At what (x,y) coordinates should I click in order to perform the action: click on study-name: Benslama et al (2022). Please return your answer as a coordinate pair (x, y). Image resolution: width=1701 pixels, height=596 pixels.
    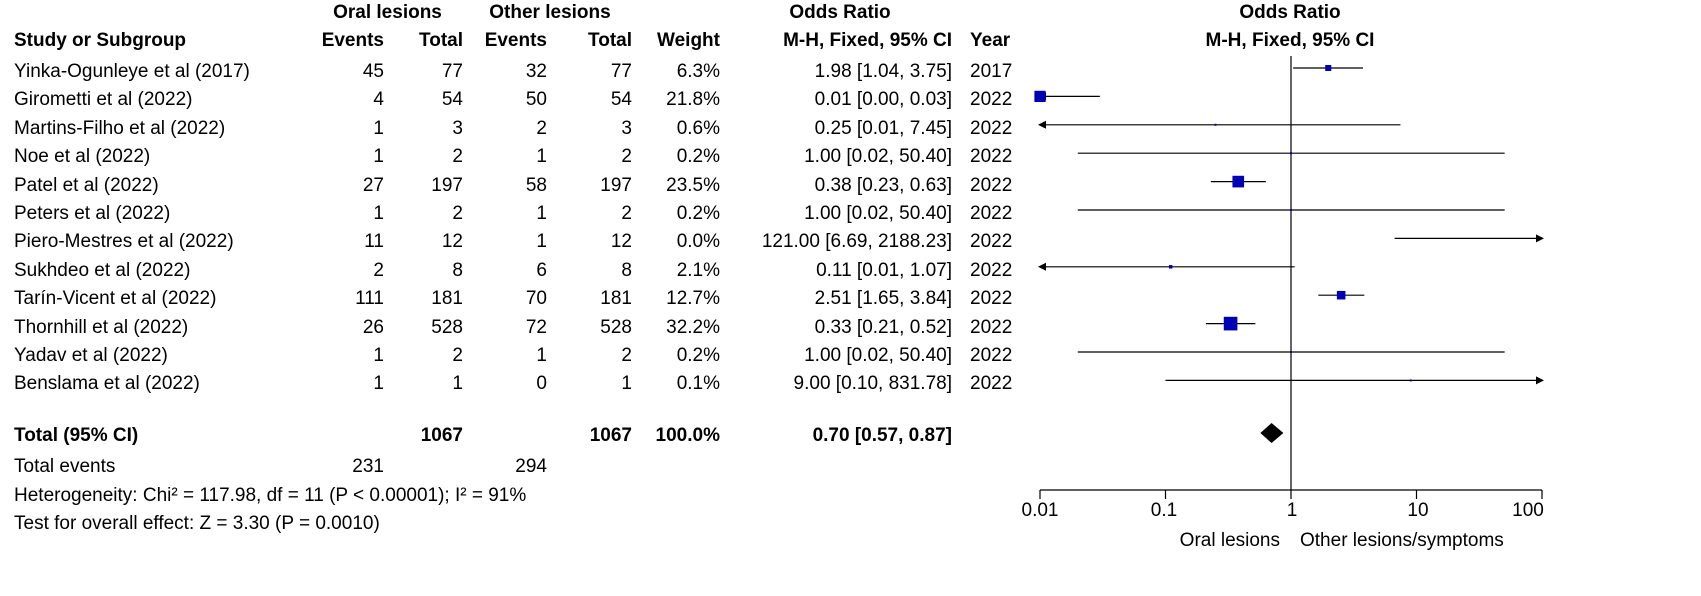
    Looking at the image, I should click on (107, 384).